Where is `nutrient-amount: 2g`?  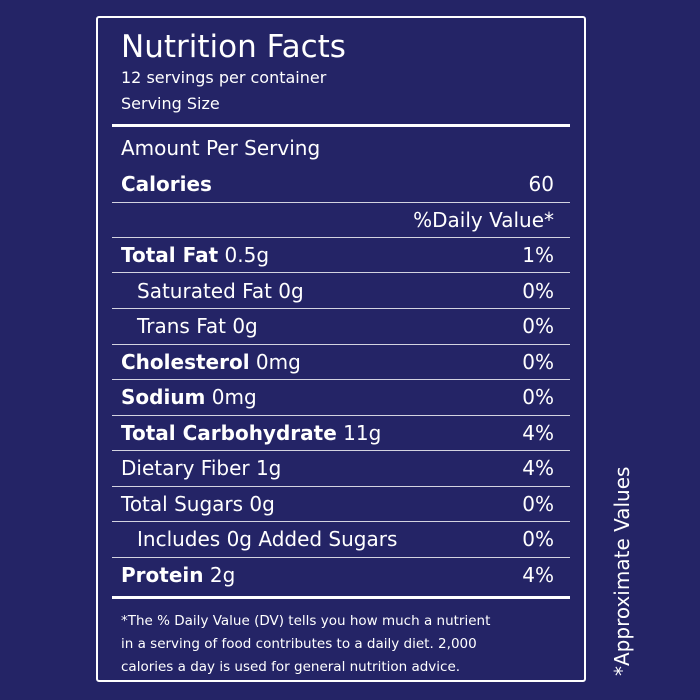
nutrient-amount: 2g is located at coordinates (219, 575).